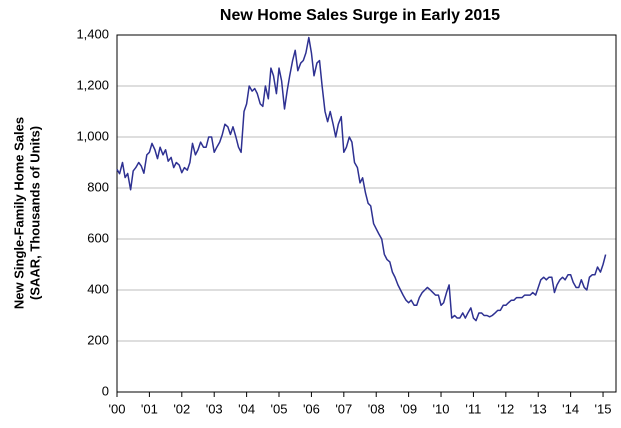 The image size is (621, 428). I want to click on x-tick-label: '05, so click(279, 408).